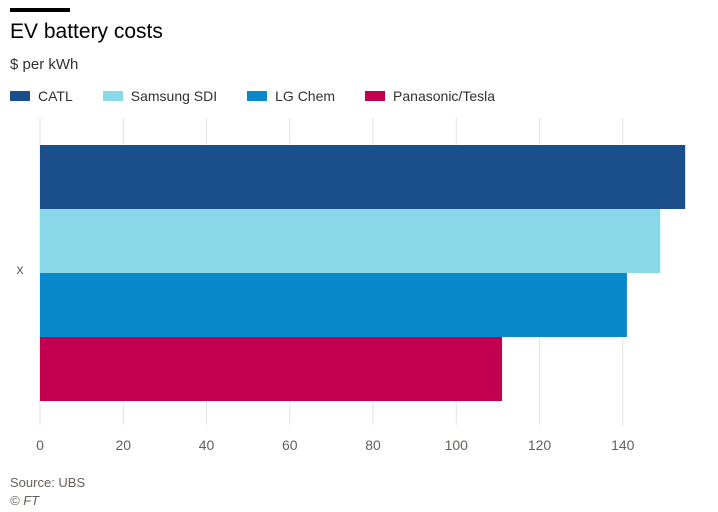 The height and width of the screenshot is (512, 718). Describe the element at coordinates (25, 500) in the screenshot. I see `copyright: © FT` at that location.